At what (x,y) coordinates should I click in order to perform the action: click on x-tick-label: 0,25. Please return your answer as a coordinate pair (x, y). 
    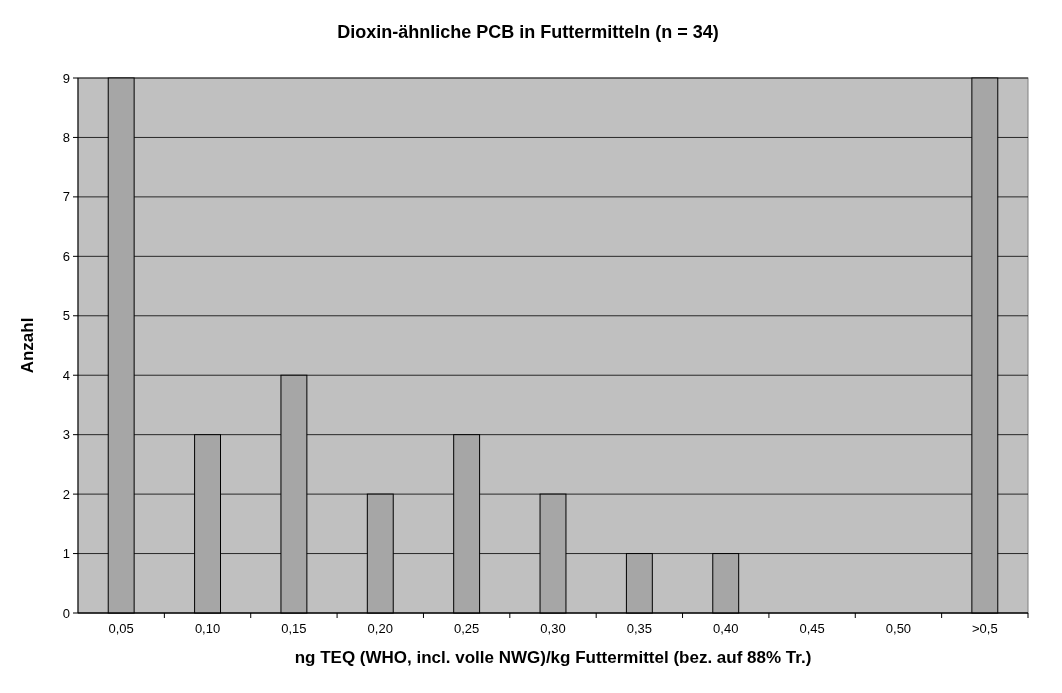
    Looking at the image, I should click on (466, 628).